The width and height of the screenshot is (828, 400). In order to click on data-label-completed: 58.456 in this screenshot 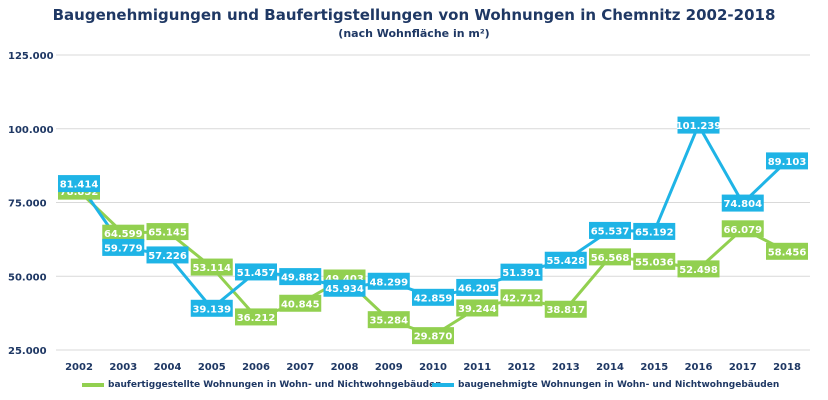, I will do `click(787, 252)`.